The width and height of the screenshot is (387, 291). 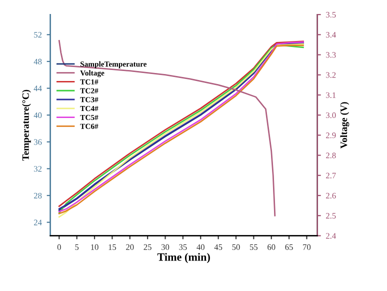 What do you see at coordinates (331, 75) in the screenshot?
I see `y2-tick-label: 3.2` at bounding box center [331, 75].